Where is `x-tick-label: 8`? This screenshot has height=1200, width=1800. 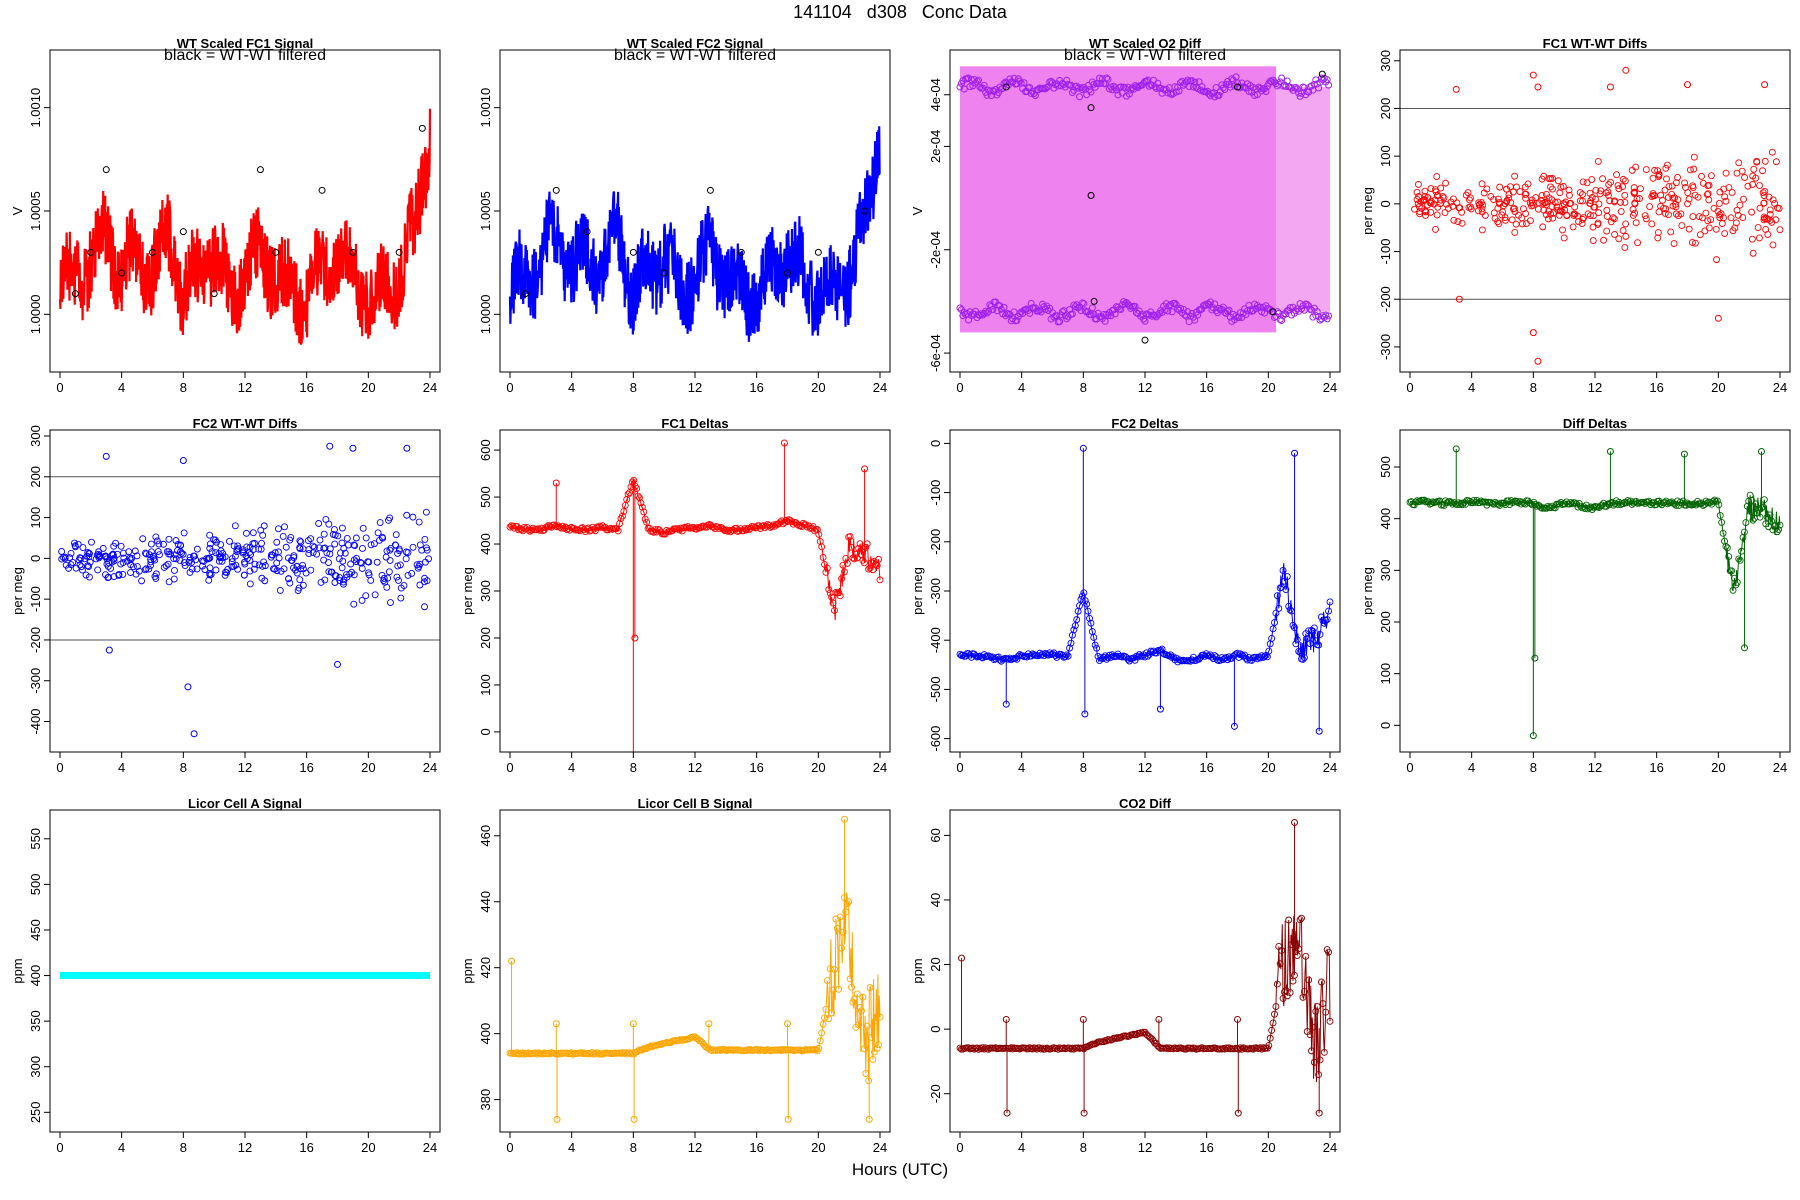
x-tick-label: 8 is located at coordinates (1533, 767).